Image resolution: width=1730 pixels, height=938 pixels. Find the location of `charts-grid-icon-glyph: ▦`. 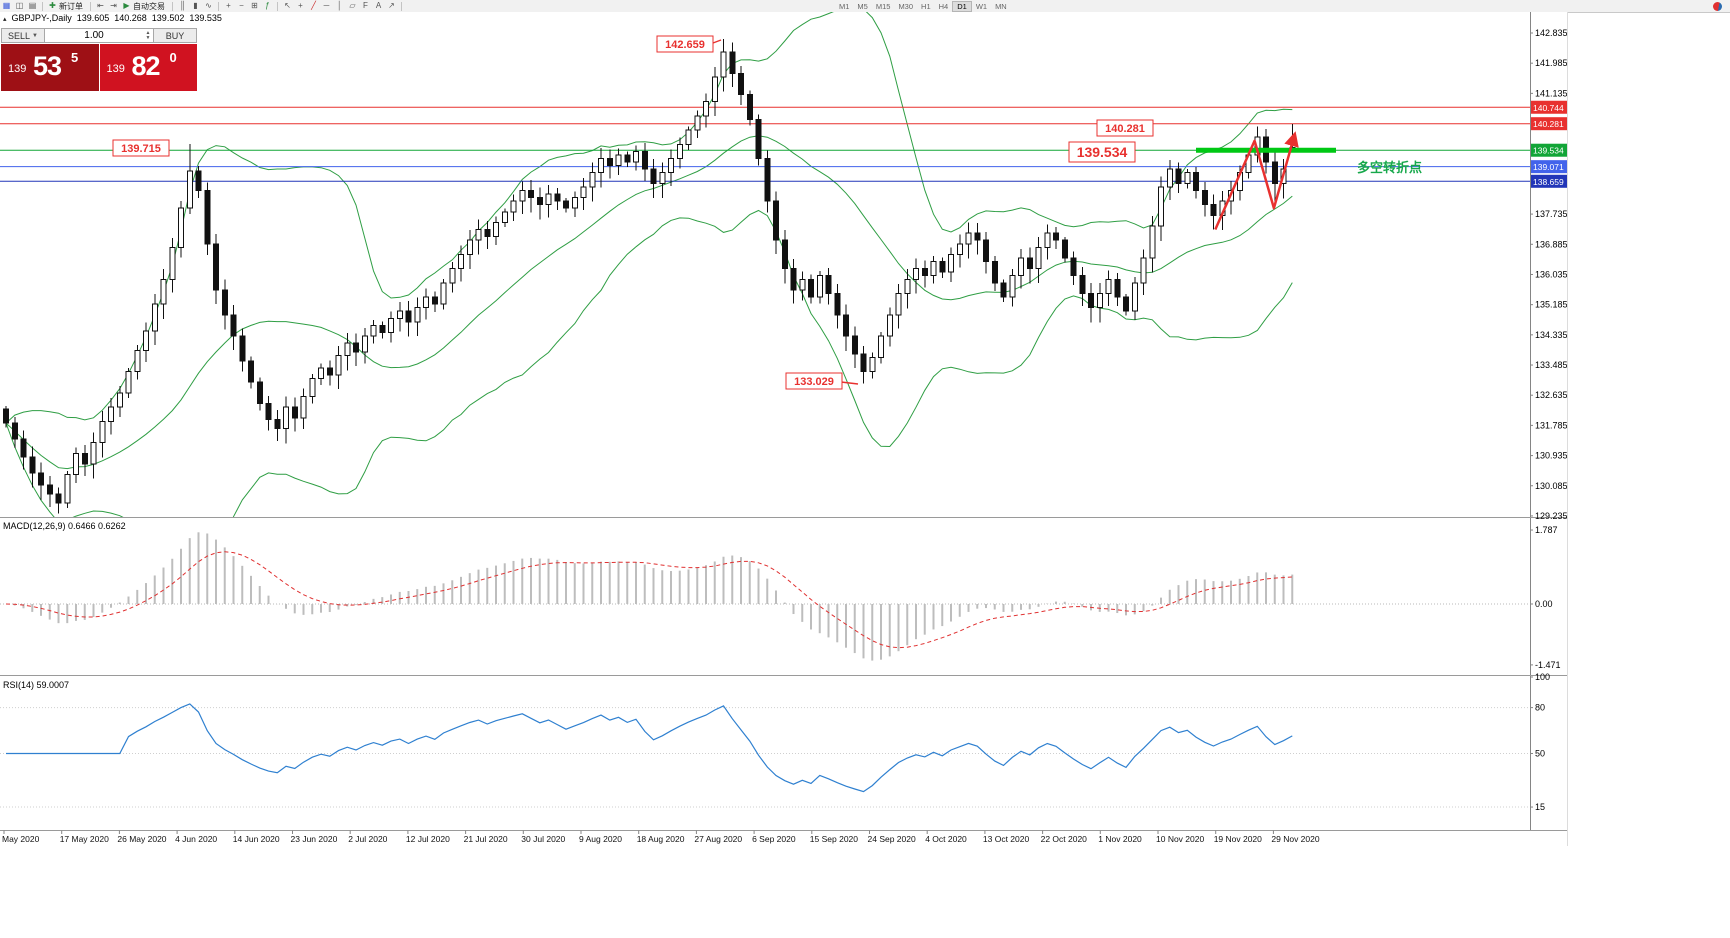

charts-grid-icon-glyph: ▦ is located at coordinates (6, 5).